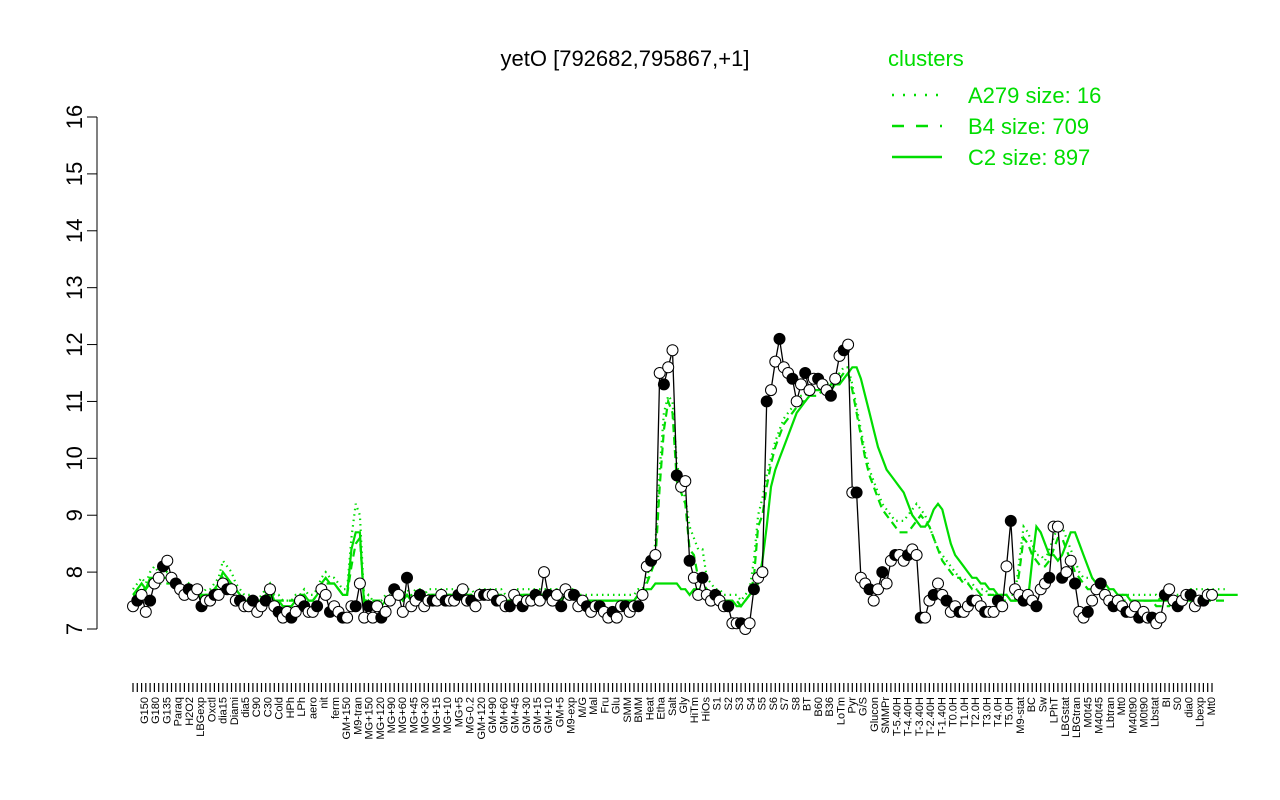  Describe the element at coordinates (1100, 715) in the screenshot. I see `x-tick-label: M40t45` at that location.